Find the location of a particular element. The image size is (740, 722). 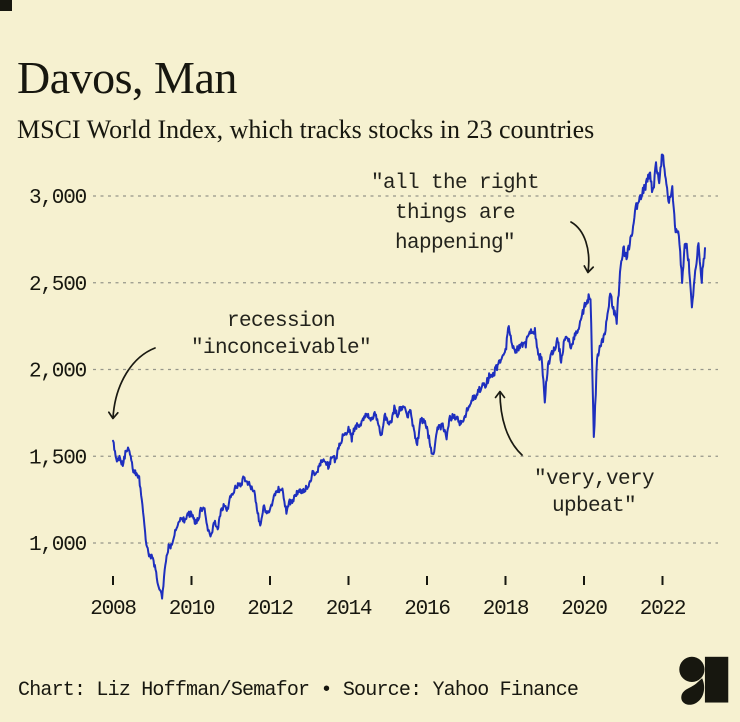

x-axis-label: 2016 is located at coordinates (427, 609).